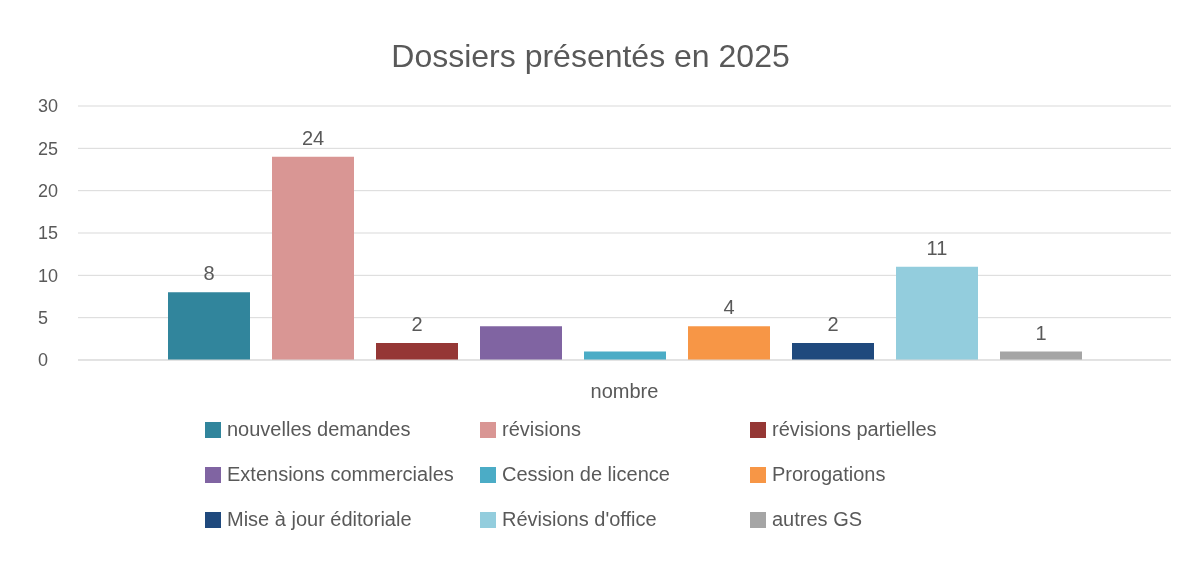  What do you see at coordinates (48, 275) in the screenshot?
I see `y-tick-label: 10` at bounding box center [48, 275].